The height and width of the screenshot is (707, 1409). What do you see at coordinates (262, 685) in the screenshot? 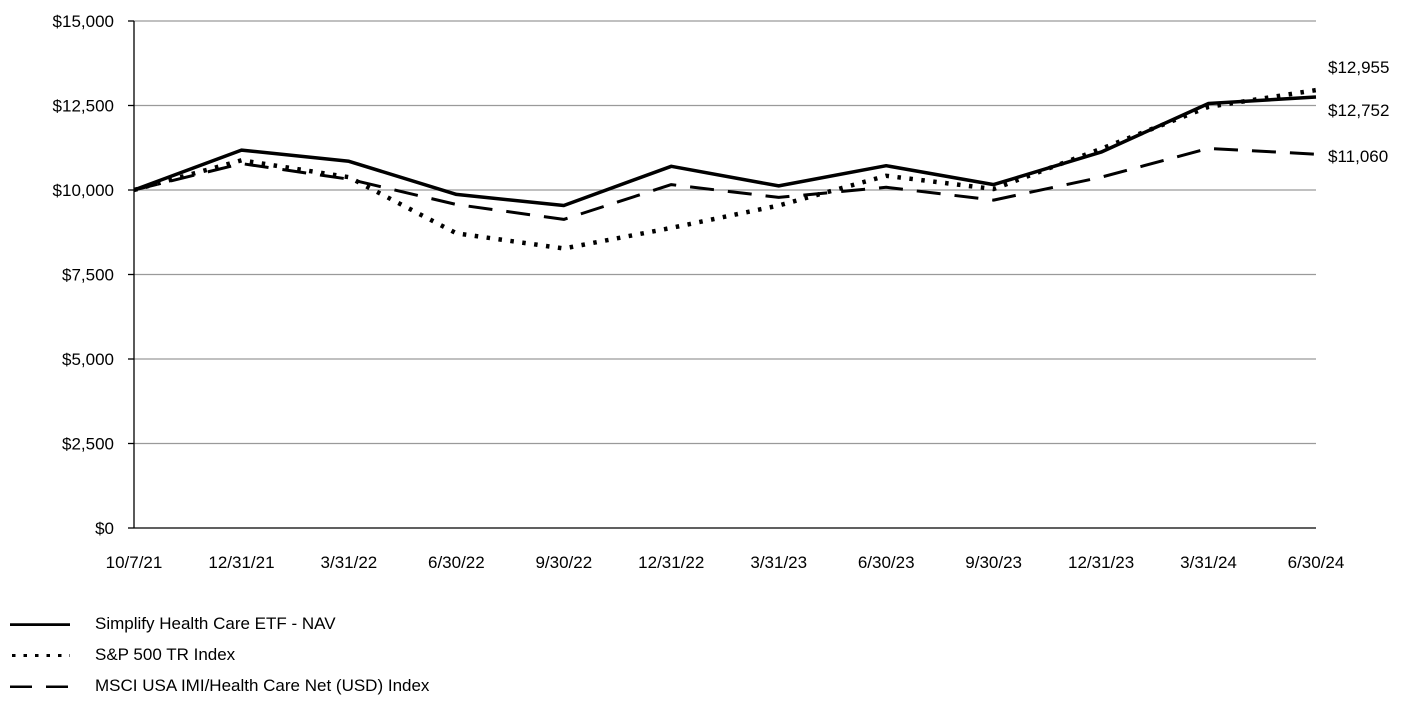
I see `legend-label-msci: MSCI USA IMI/Health Care Net (USD) Index` at bounding box center [262, 685].